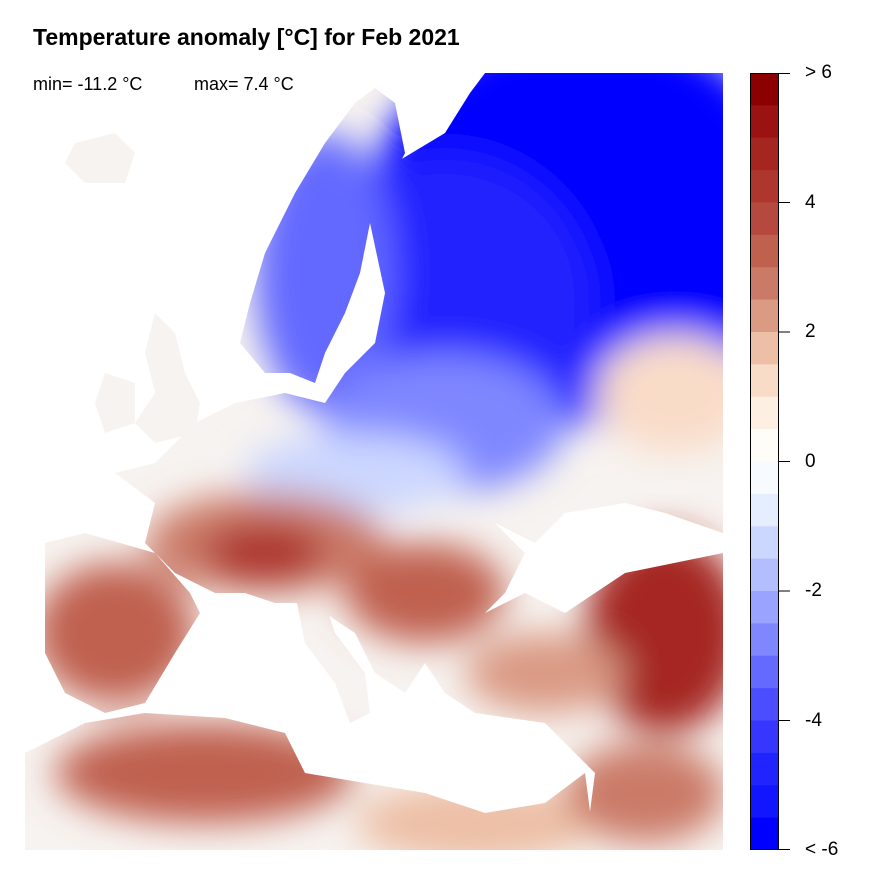 The height and width of the screenshot is (875, 875). What do you see at coordinates (810, 331) in the screenshot?
I see `colorbar-tick-label: 2` at bounding box center [810, 331].